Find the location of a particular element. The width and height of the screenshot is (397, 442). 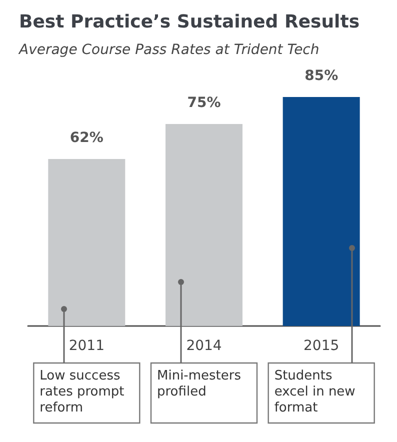

chart-subtitle: Average Course Pass Rates at Trident Tech is located at coordinates (169, 50).